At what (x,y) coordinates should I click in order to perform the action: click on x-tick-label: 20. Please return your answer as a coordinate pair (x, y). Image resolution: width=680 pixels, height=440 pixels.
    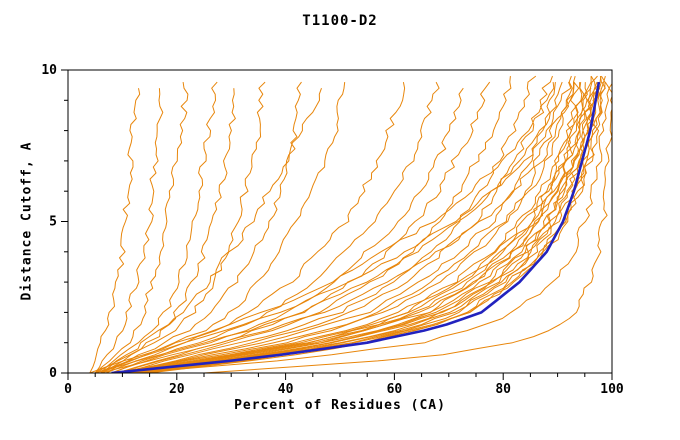
    Looking at the image, I should click on (177, 389).